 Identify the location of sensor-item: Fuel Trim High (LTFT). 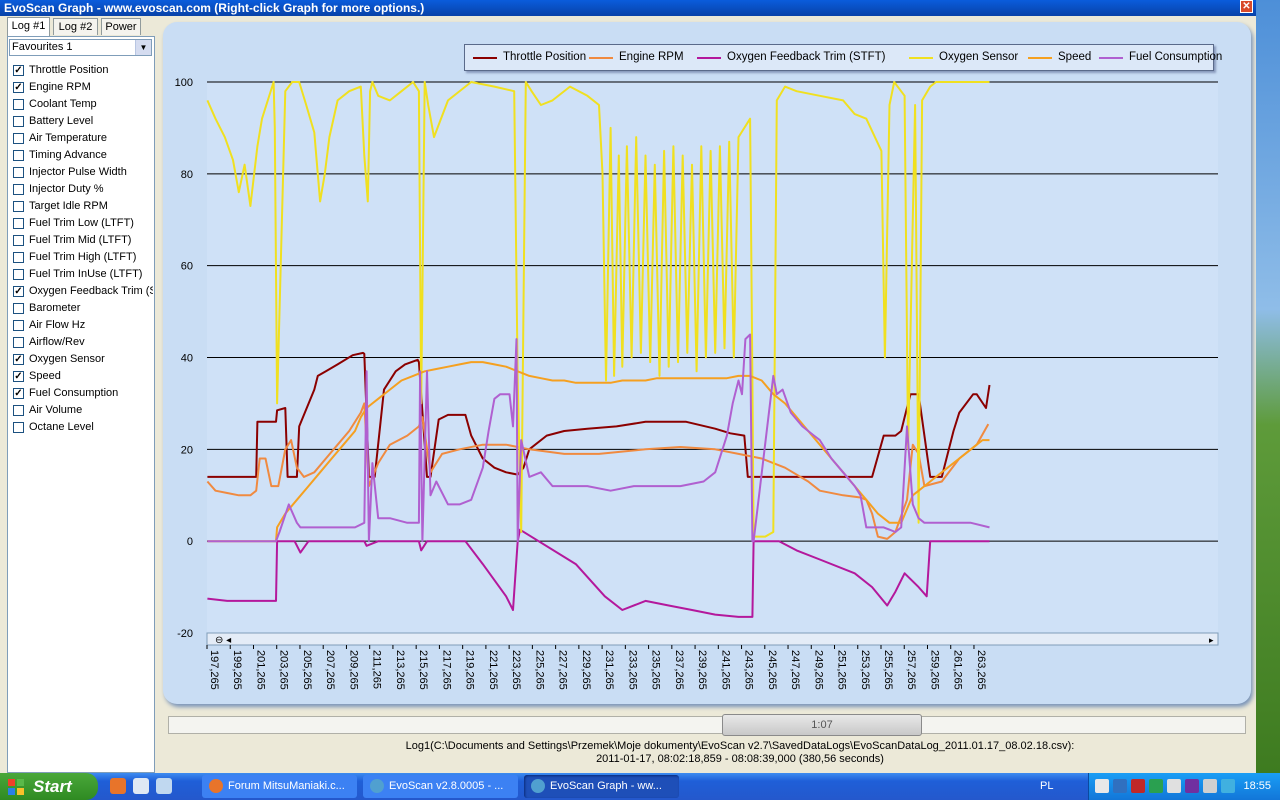
(82, 257).